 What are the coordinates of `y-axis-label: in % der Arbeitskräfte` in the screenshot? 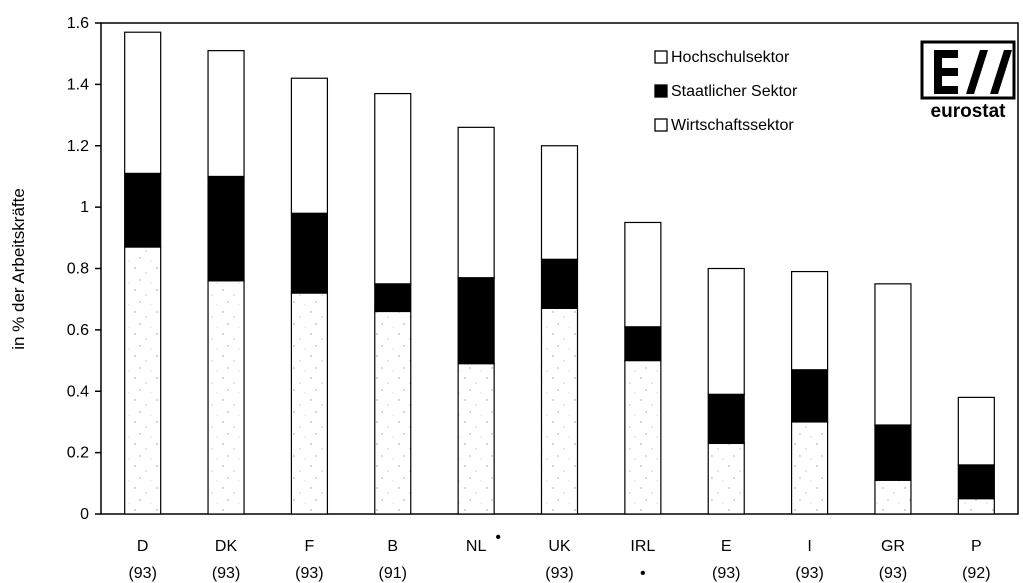 It's located at (18, 269).